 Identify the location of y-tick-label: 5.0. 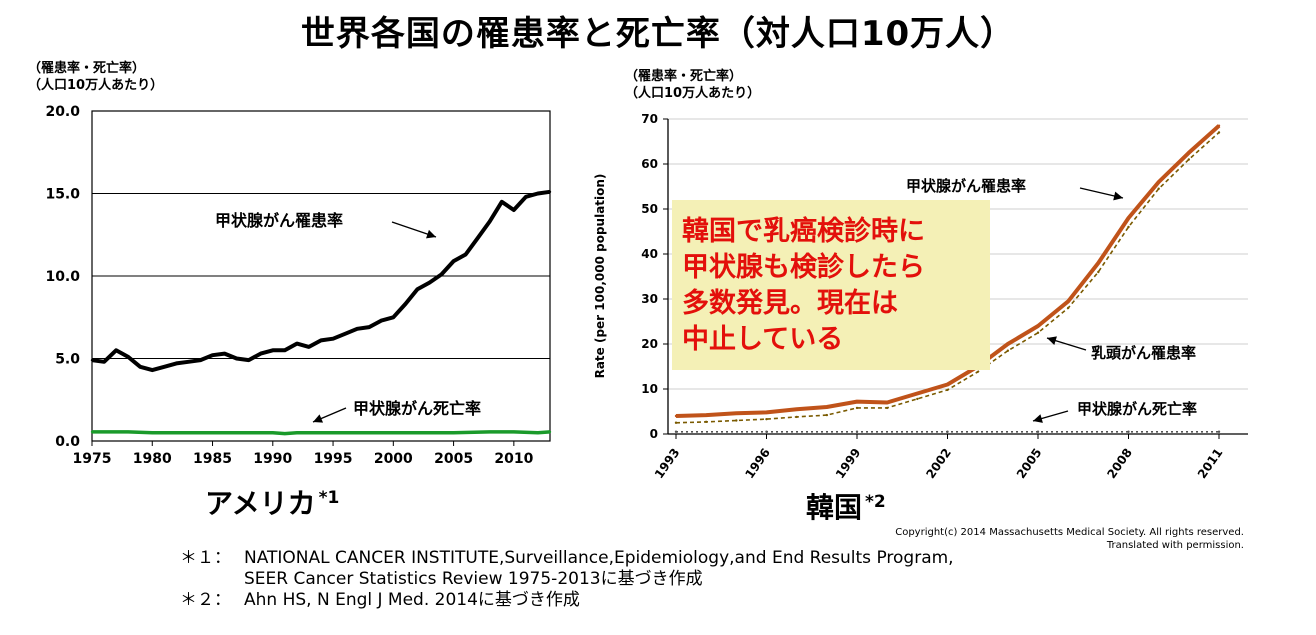
(67, 360).